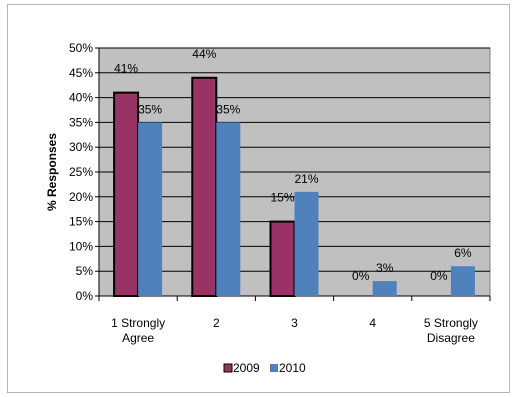 Image resolution: width=517 pixels, height=397 pixels. I want to click on legend: 2009 2010, so click(264, 368).